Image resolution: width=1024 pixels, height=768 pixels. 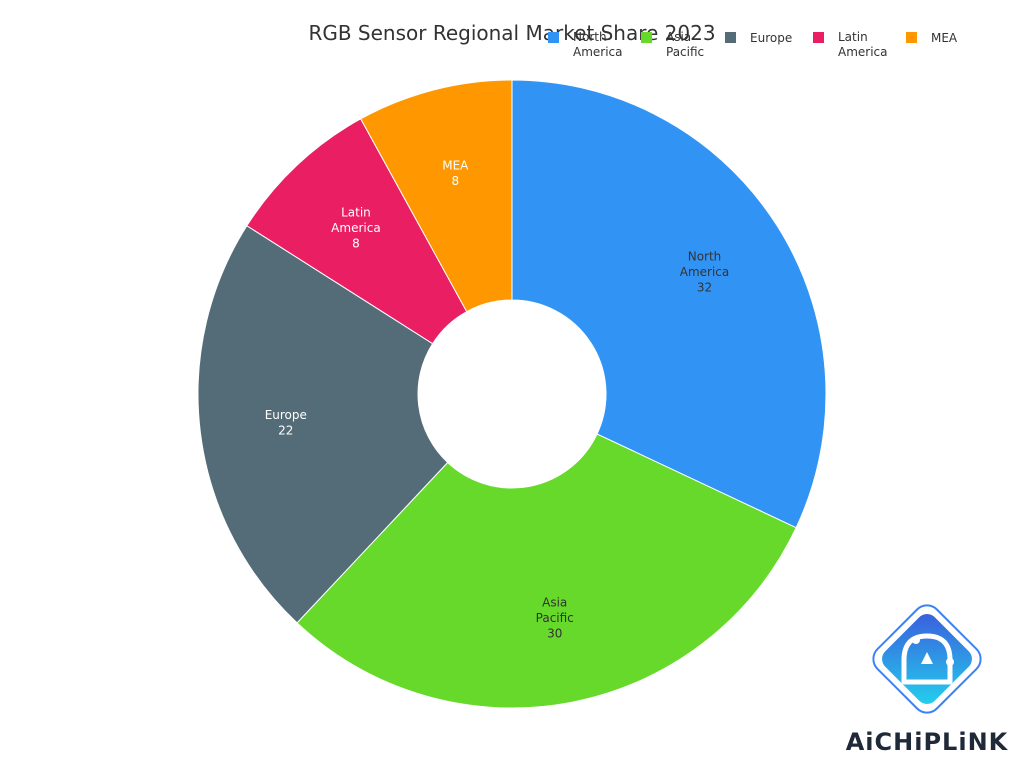 I want to click on legend-item-north-america: North America, so click(x=585, y=44).